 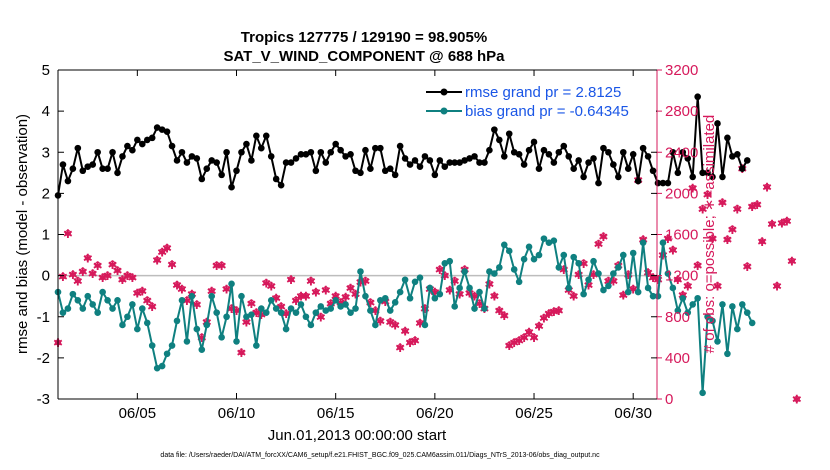 I want to click on x-tick-label: 06/05, so click(x=138, y=413).